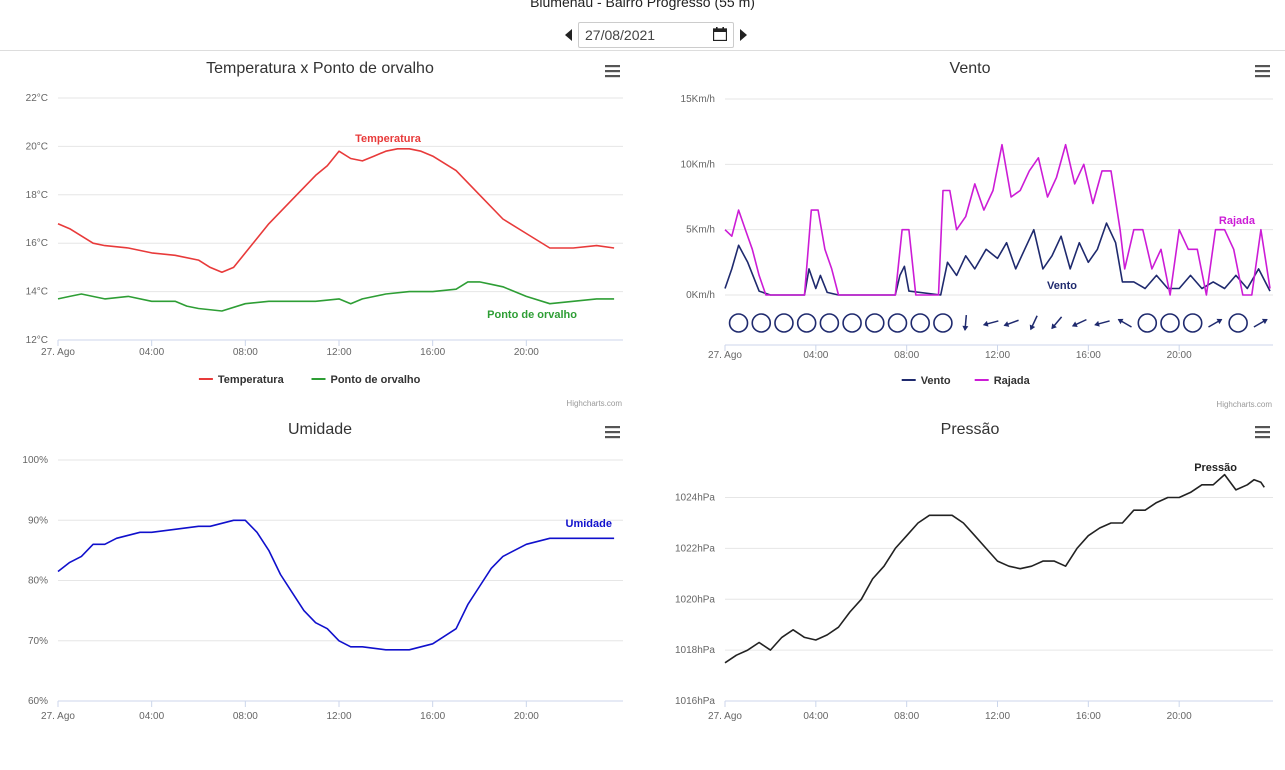 The image size is (1285, 770). Describe the element at coordinates (37, 146) in the screenshot. I see `y-tick-label: 20°C` at that location.